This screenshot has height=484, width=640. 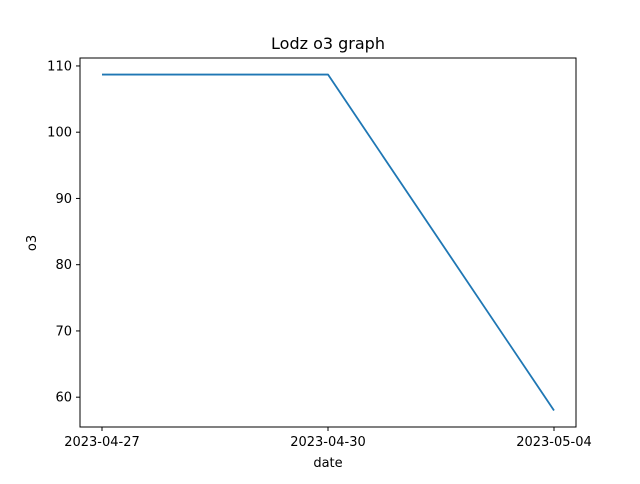 I want to click on y-tick-label: 110, so click(x=59, y=66).